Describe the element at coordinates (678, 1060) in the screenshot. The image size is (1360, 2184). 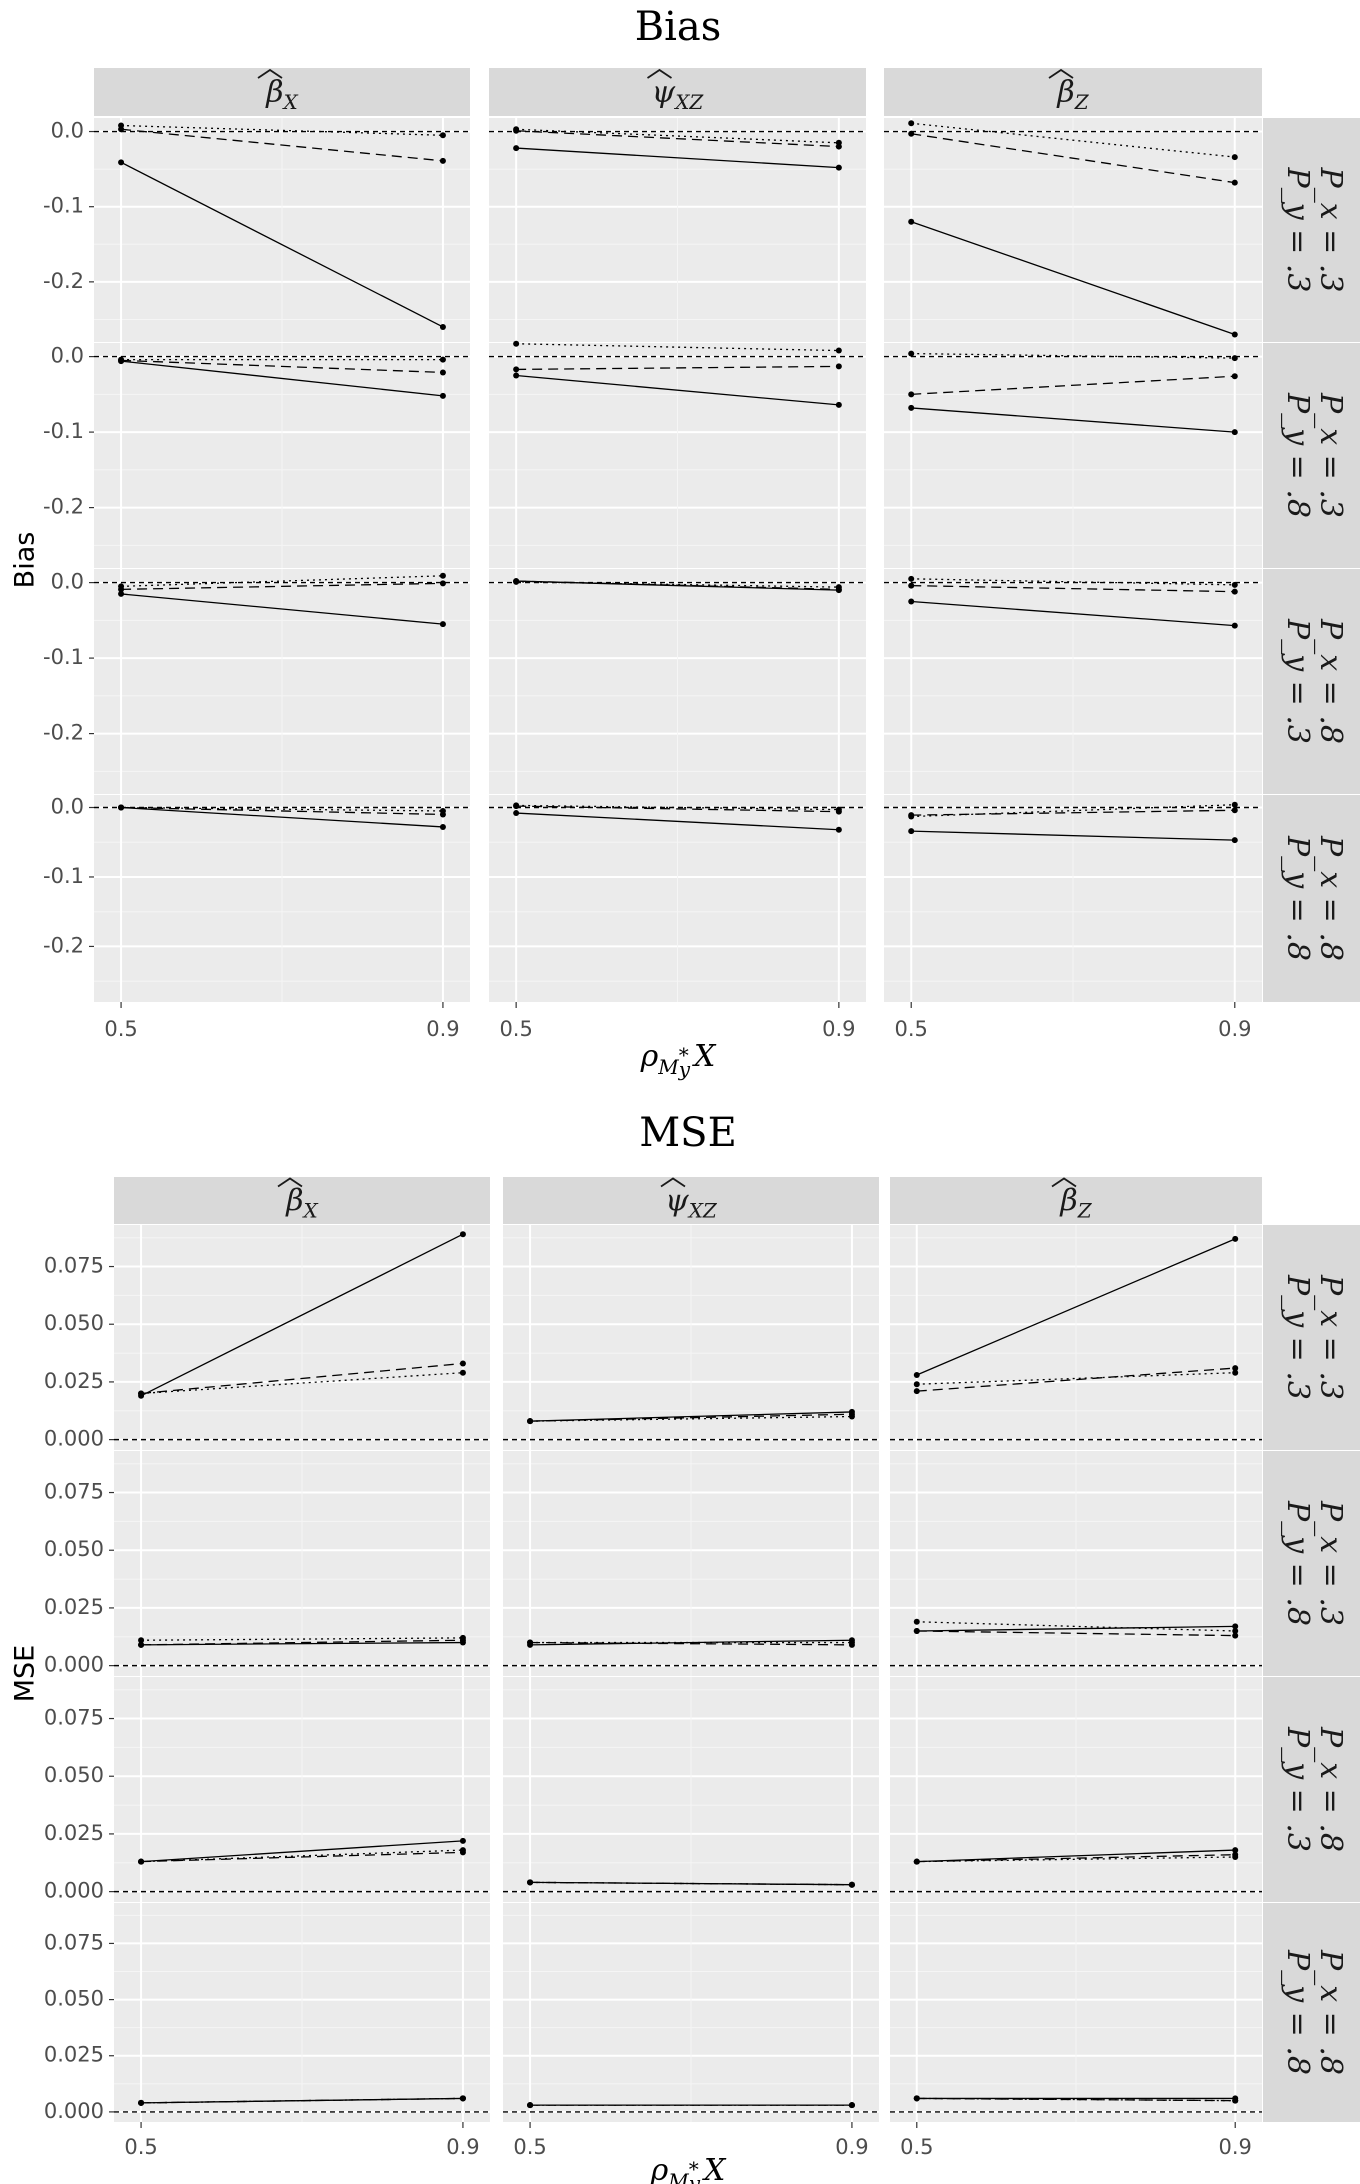
I see `x-axis-label: ρM* y X` at that location.